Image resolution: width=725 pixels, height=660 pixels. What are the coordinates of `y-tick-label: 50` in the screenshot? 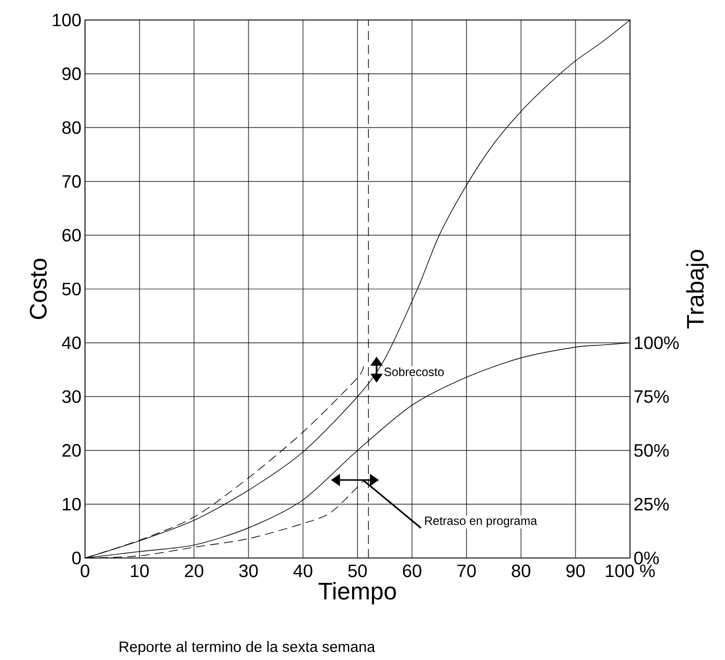 It's located at (71, 289).